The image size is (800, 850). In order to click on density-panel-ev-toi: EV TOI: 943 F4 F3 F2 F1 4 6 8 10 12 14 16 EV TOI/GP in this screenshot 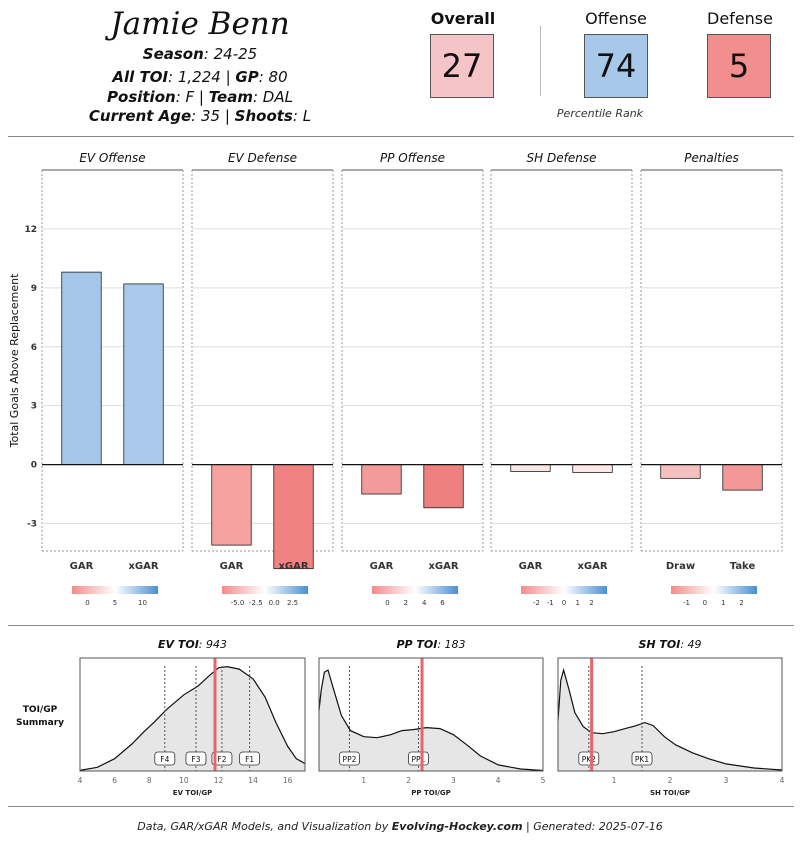, I will do `click(192, 717)`.